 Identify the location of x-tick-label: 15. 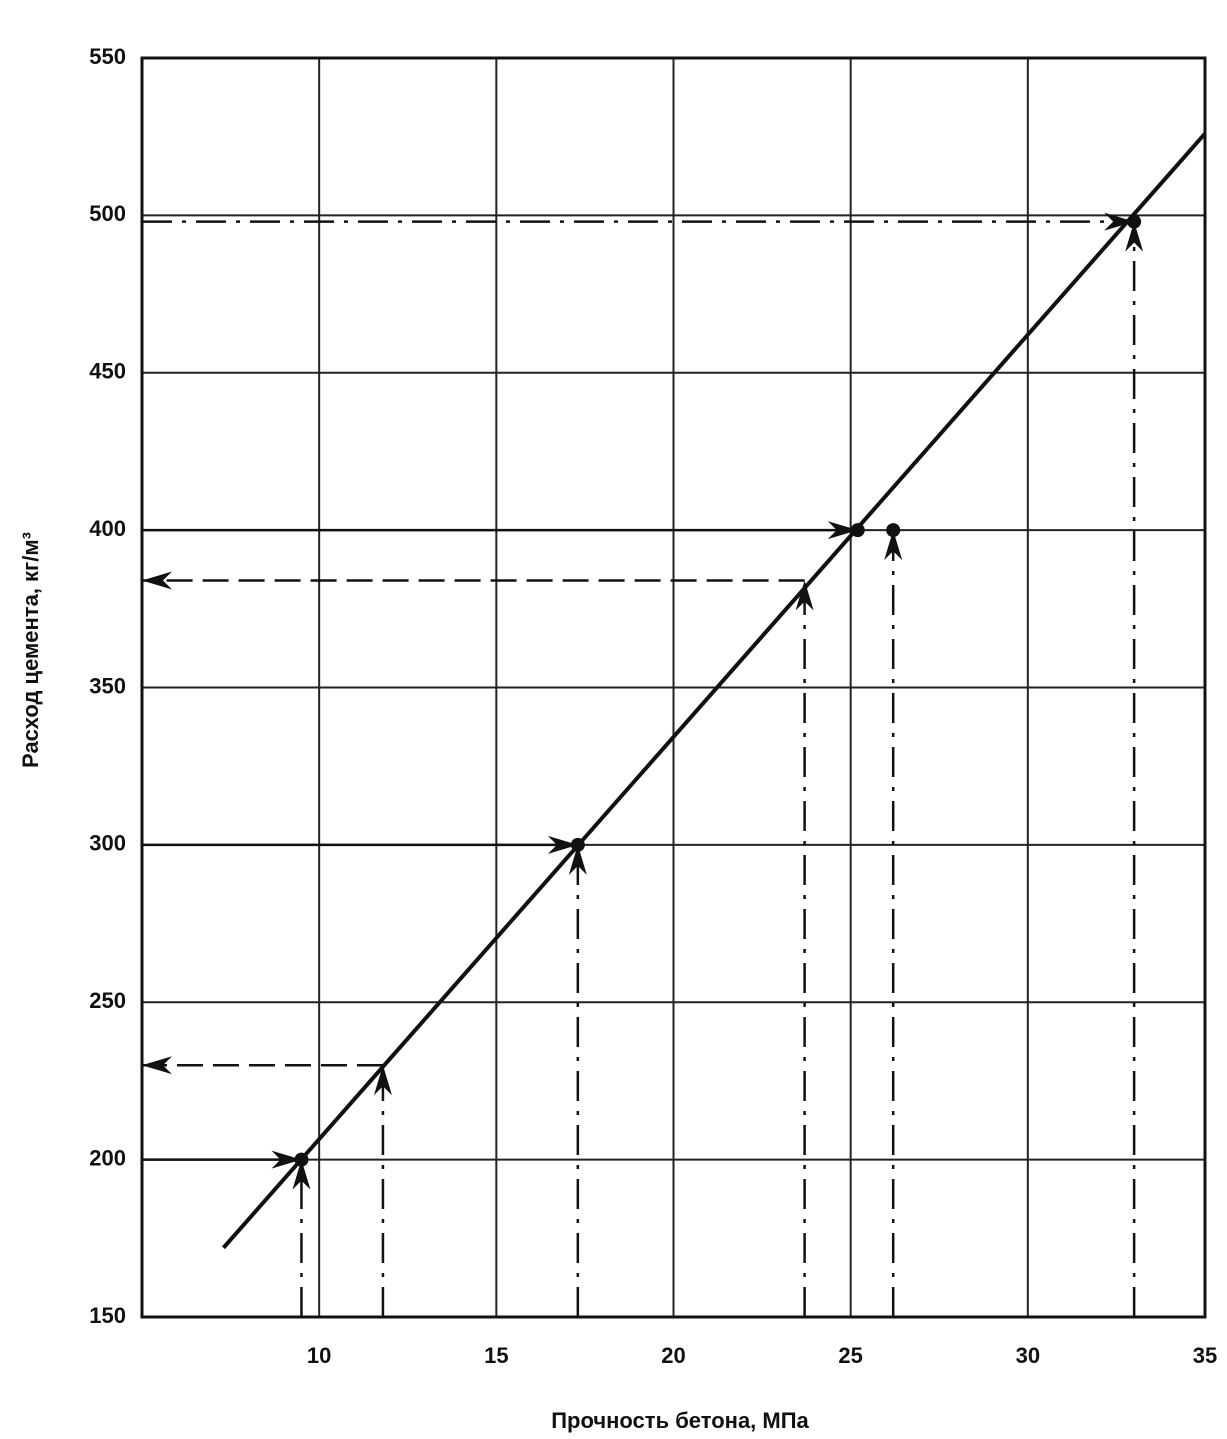
(496, 1355).